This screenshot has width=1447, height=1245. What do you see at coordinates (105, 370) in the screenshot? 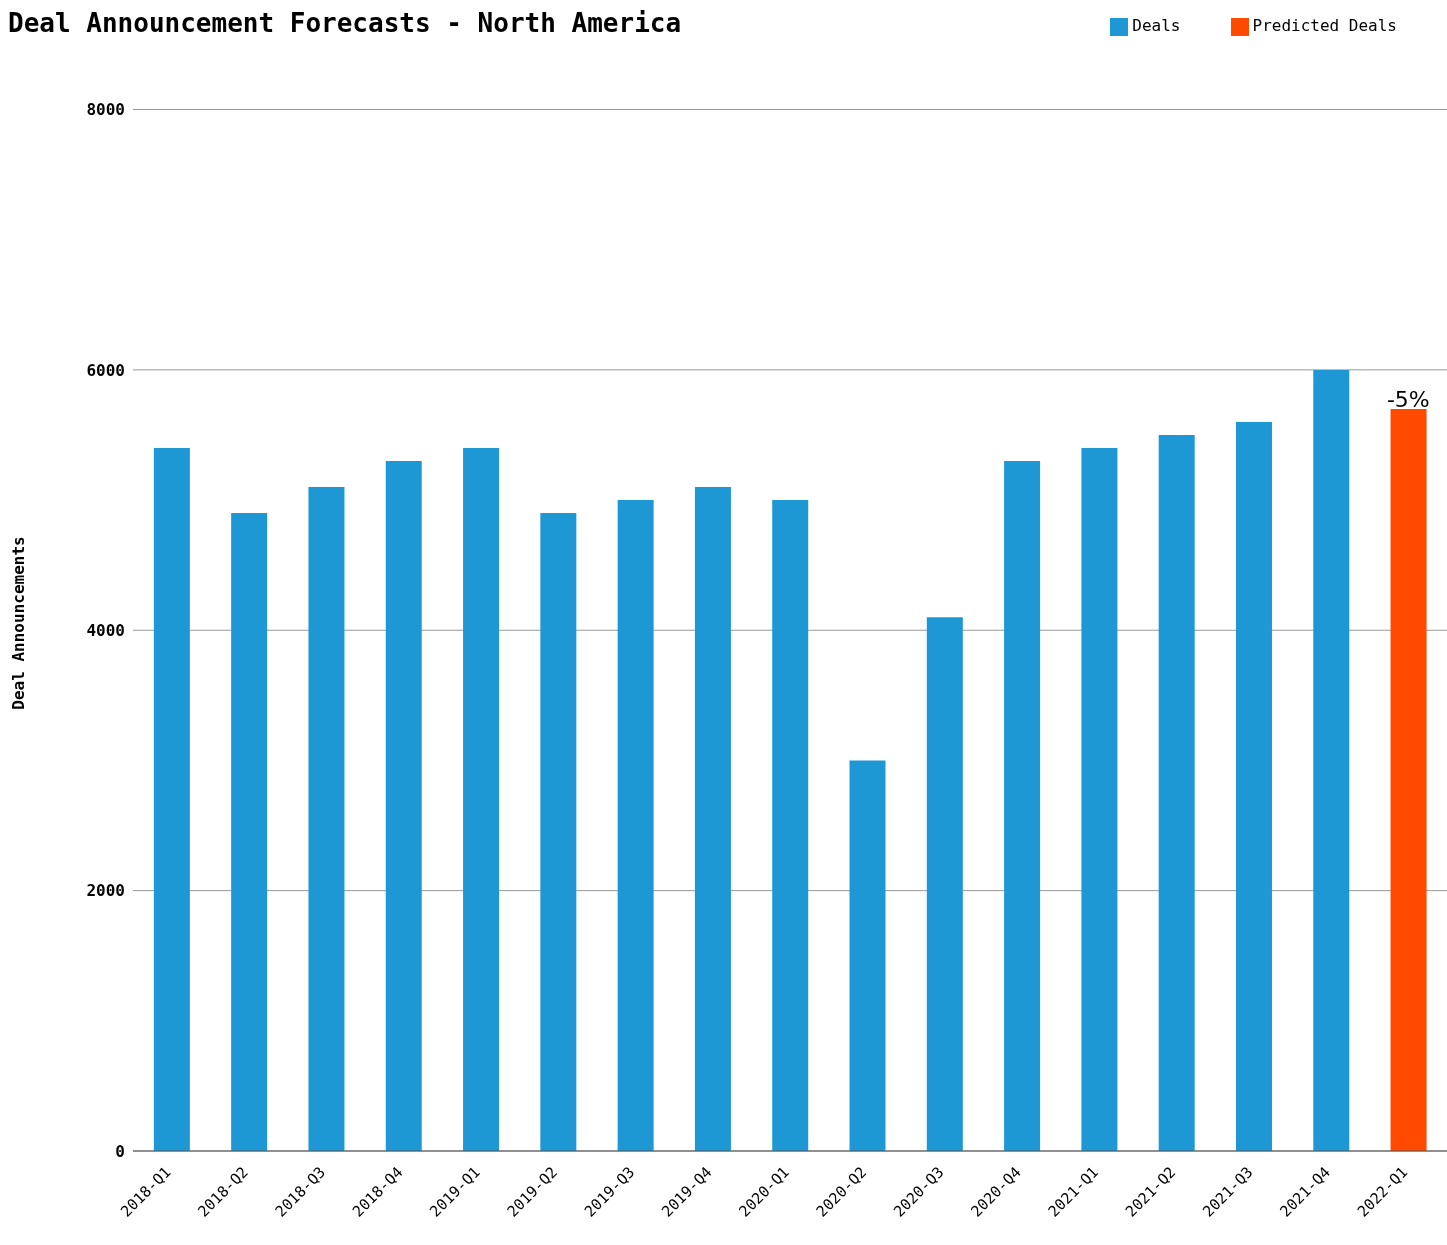
I see `y-tick-label: 6000` at bounding box center [105, 370].